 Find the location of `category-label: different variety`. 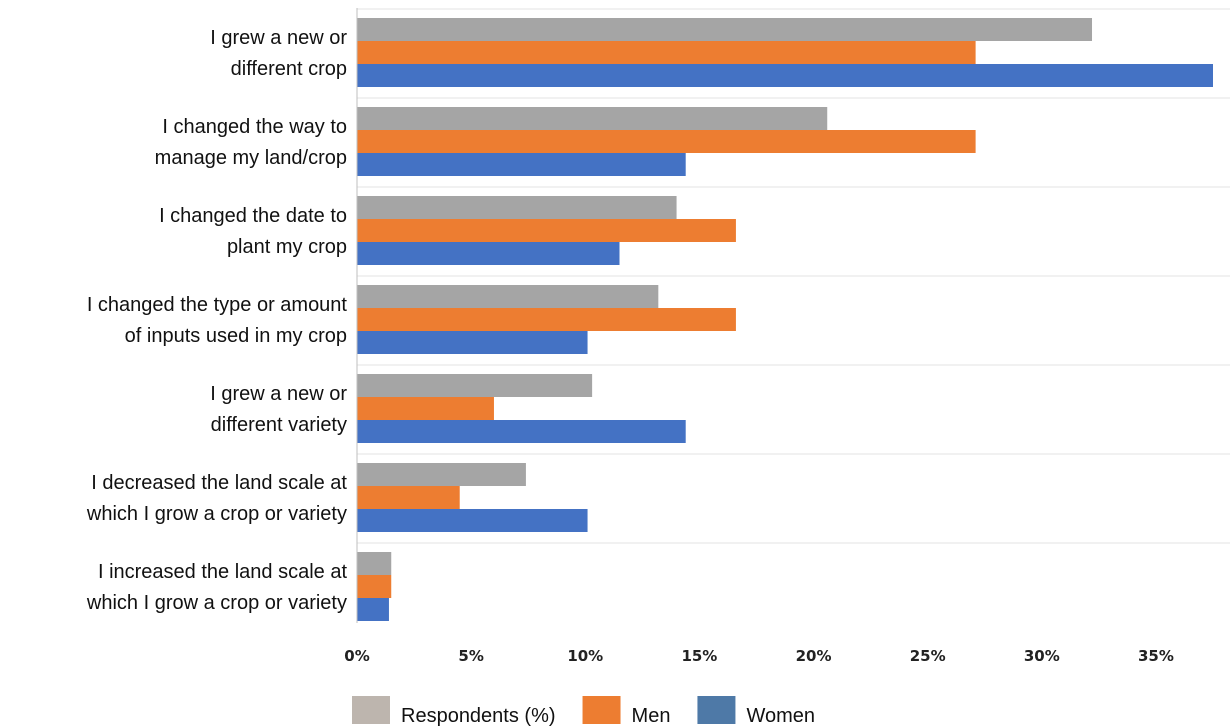

category-label: different variety is located at coordinates (279, 425).